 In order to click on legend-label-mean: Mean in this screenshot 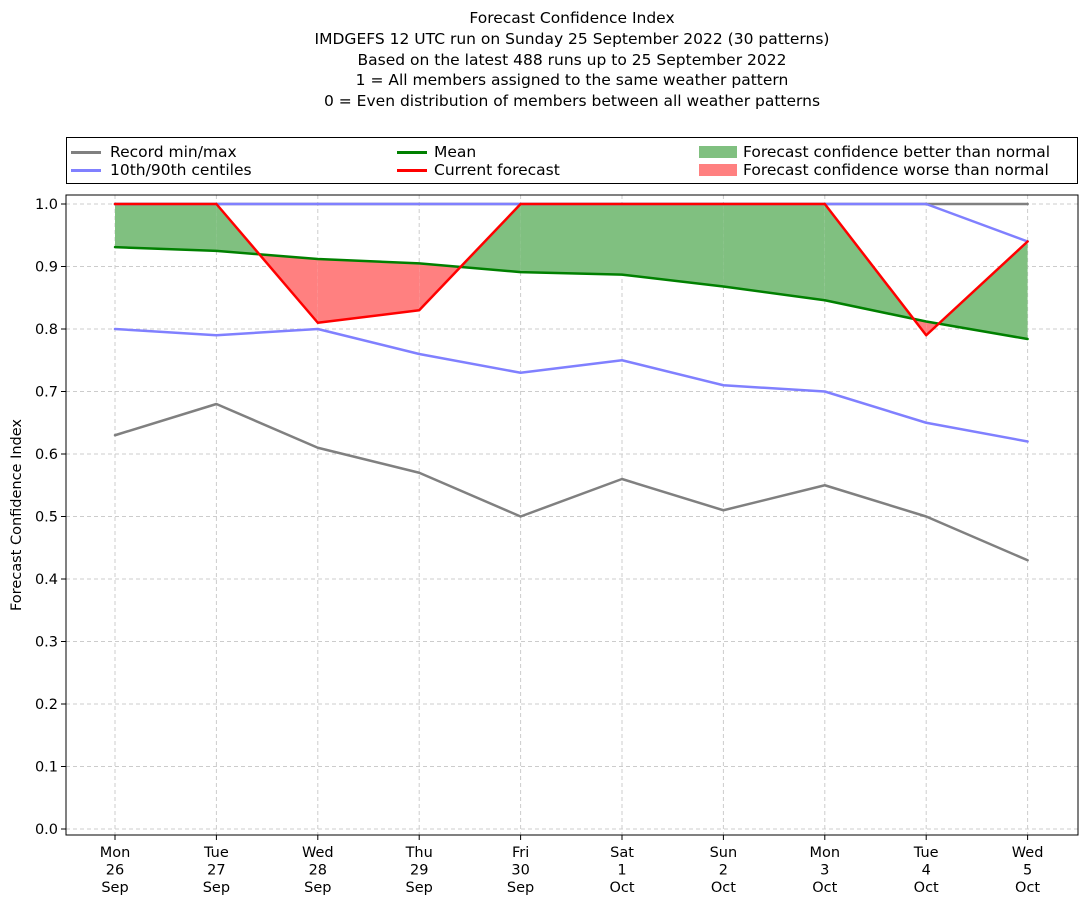, I will do `click(455, 152)`.